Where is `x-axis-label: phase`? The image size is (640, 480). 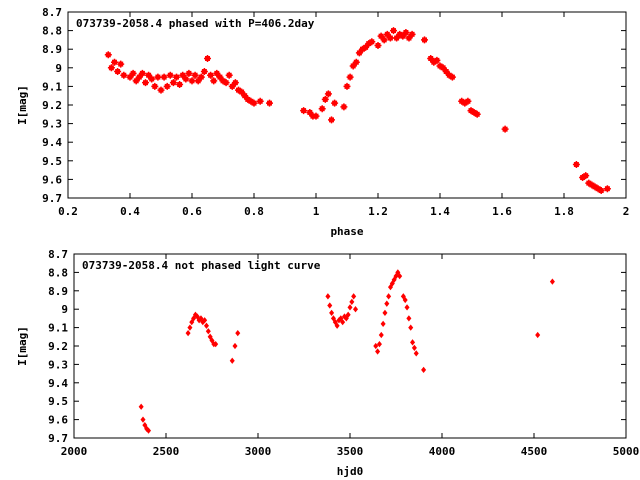 x-axis-label: phase is located at coordinates (346, 231).